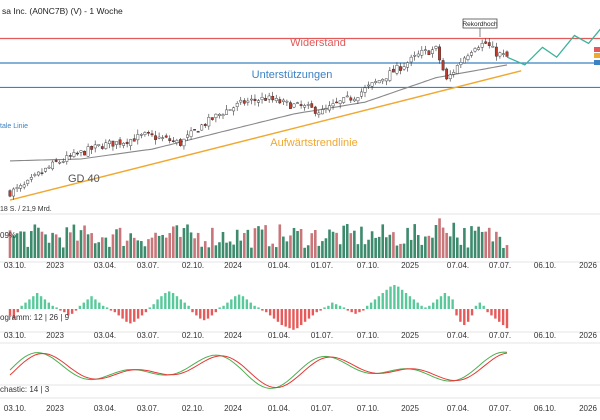 The width and height of the screenshot is (600, 420). Describe the element at coordinates (62, 11) in the screenshot. I see `chart-title: sa Inc. (A0NC7B) (V) - 1 Woche` at that location.